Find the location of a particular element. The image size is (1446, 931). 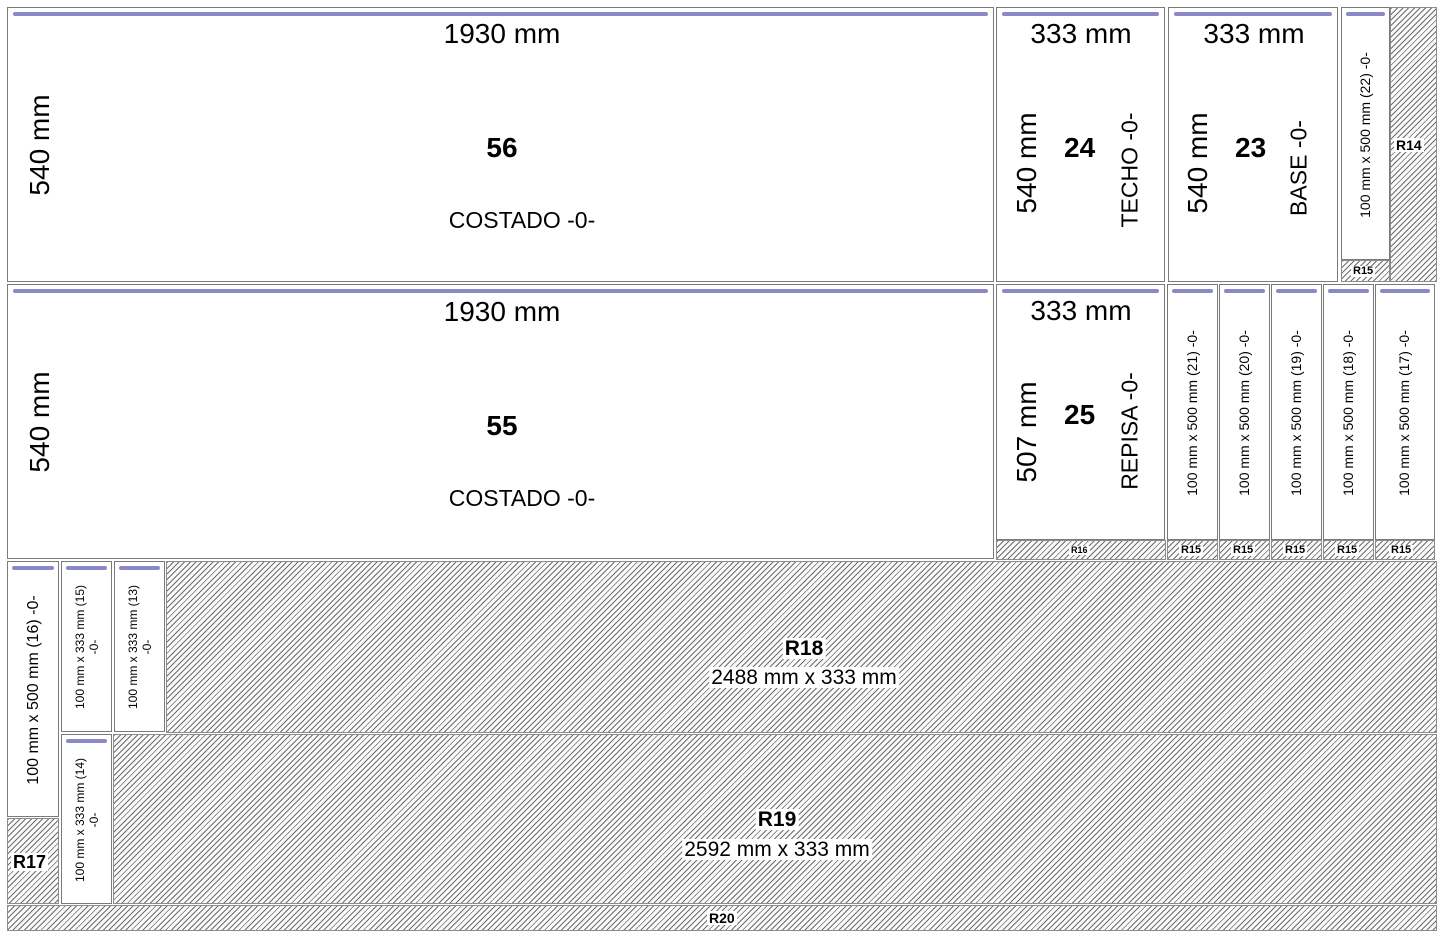

piece-24: 333 mm 540 mm 24 TECHO -0- is located at coordinates (1080, 144).